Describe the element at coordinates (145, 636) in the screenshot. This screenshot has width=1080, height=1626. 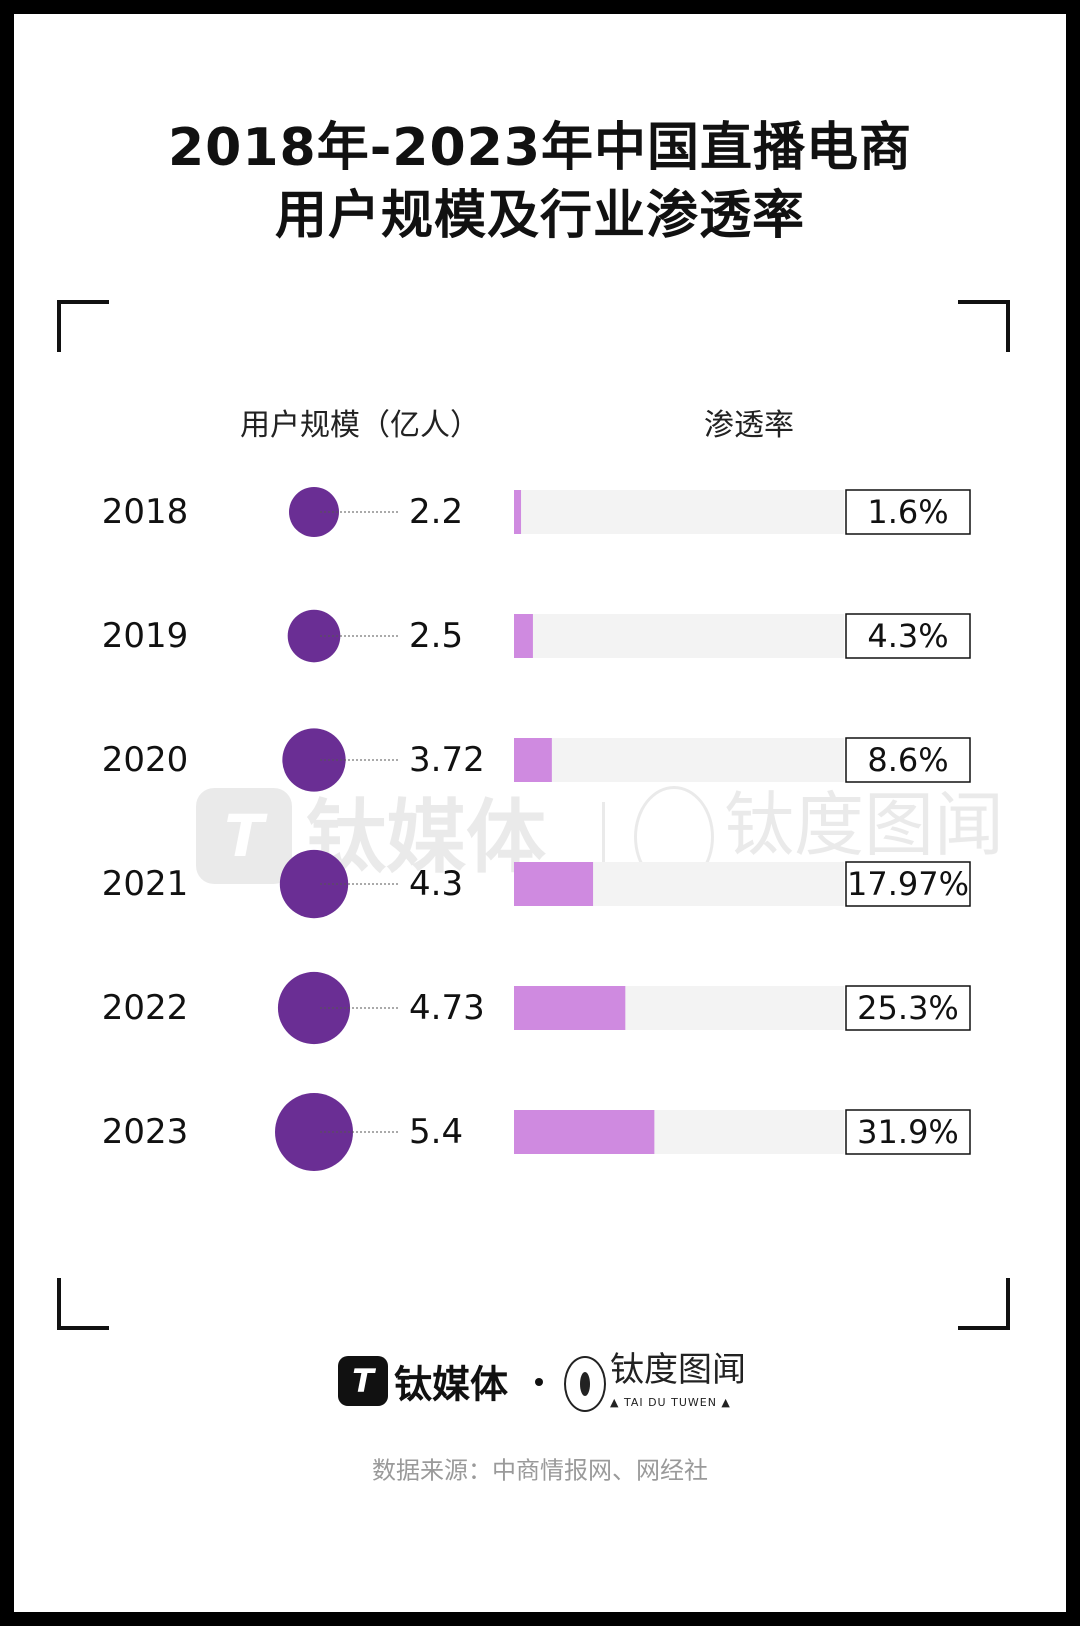
I see `year-label: 2019` at that location.